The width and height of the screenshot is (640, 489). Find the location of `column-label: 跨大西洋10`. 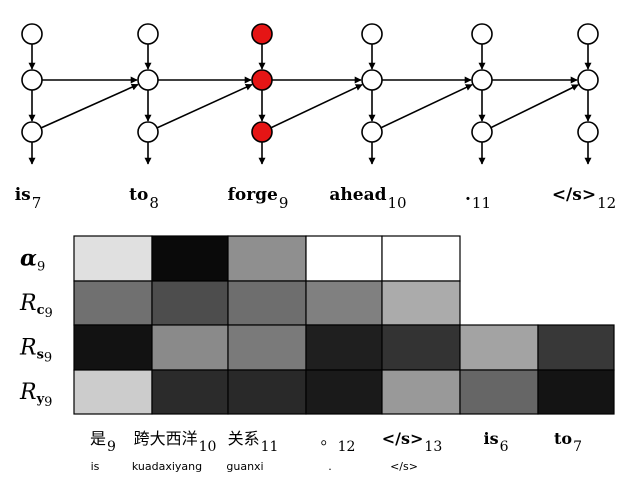

column-label: 跨大西洋10 is located at coordinates (175, 442).